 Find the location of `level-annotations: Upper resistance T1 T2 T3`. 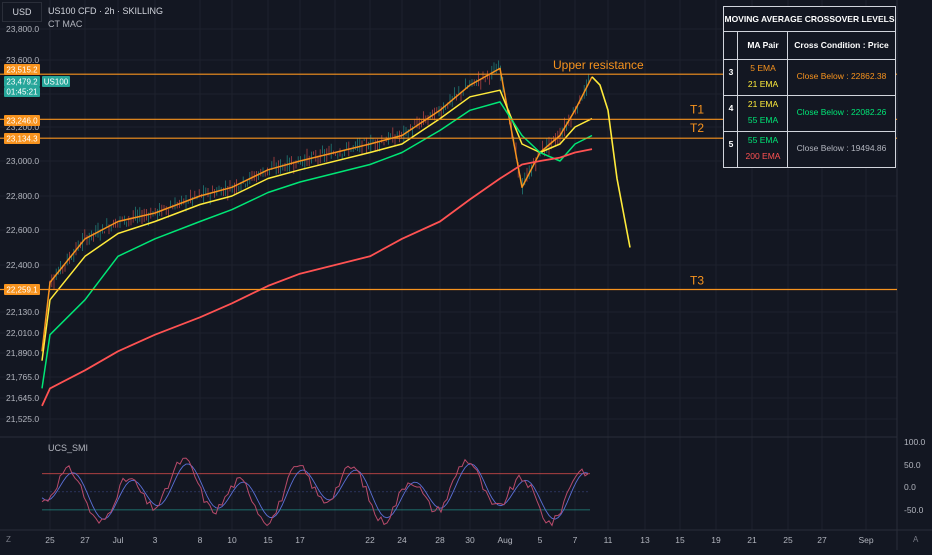

level-annotations: Upper resistance T1 T2 T3 is located at coordinates (628, 172).